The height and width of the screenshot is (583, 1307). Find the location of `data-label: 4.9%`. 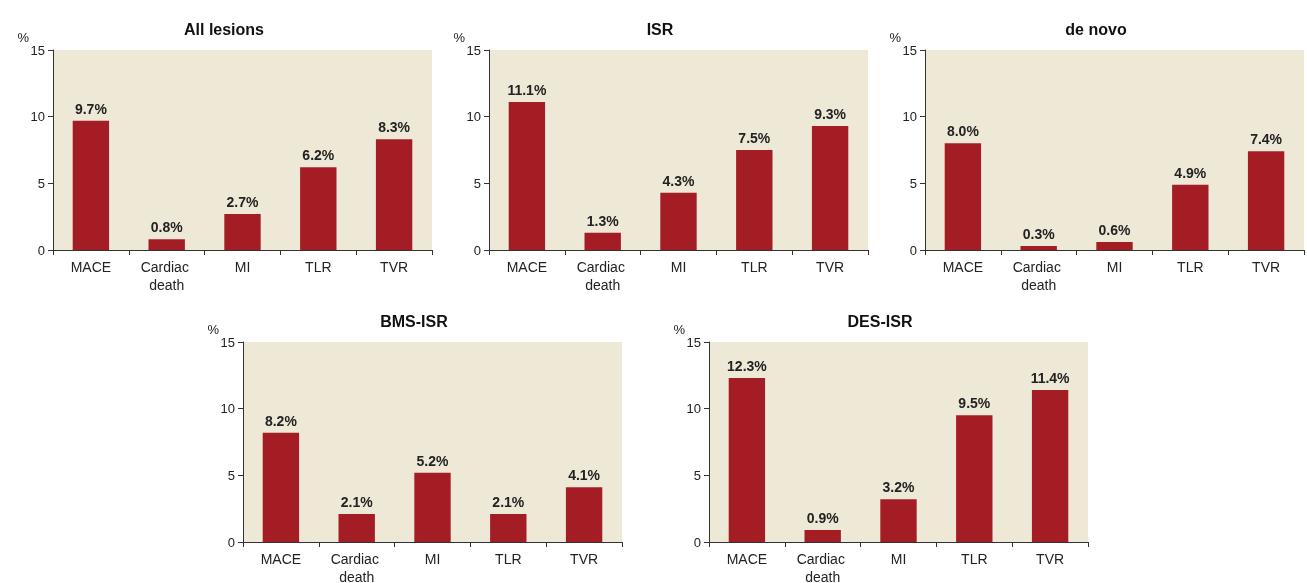

data-label: 4.9% is located at coordinates (1190, 172).